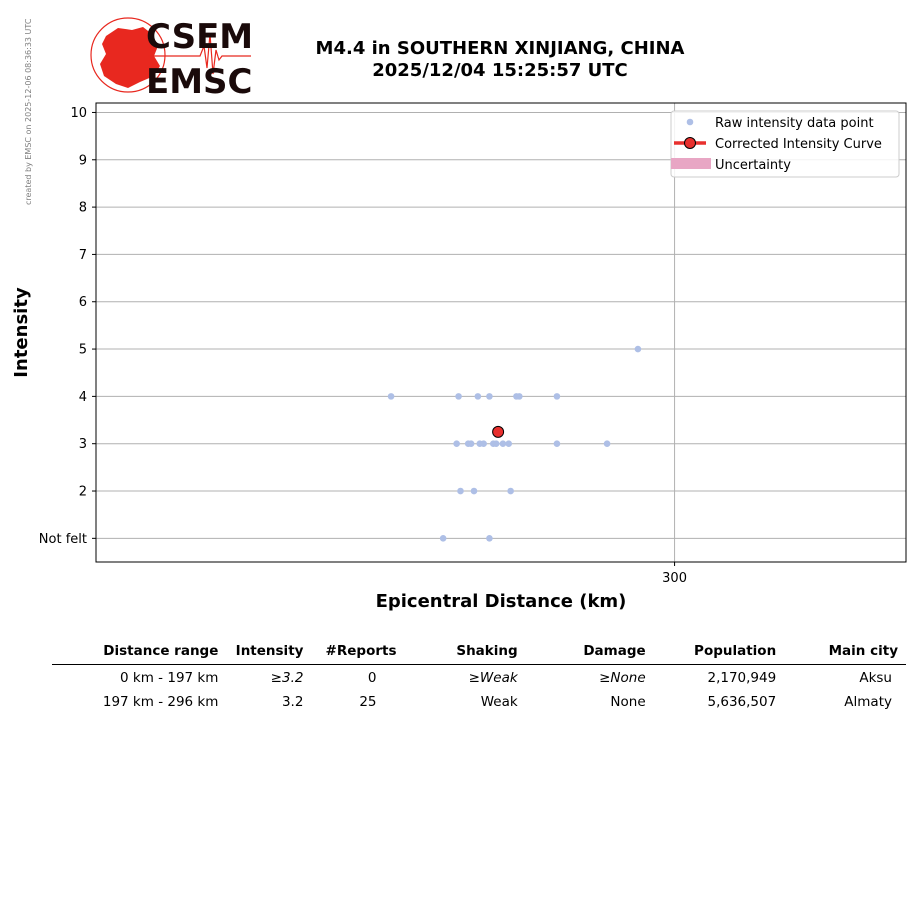  What do you see at coordinates (691, 163) in the screenshot?
I see `legend-uncertainty-swatch` at bounding box center [691, 163].